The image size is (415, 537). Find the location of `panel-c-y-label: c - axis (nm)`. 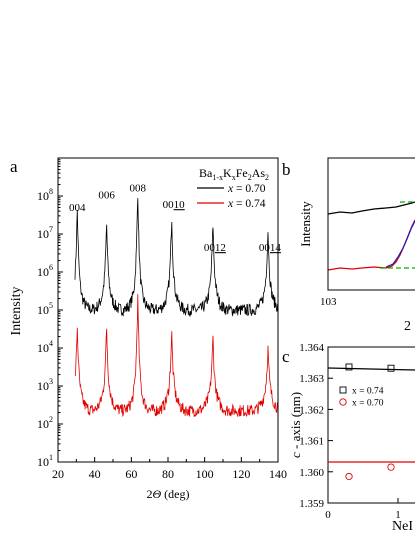

panel-c-y-label: c - axis (nm) is located at coordinates (295, 425).